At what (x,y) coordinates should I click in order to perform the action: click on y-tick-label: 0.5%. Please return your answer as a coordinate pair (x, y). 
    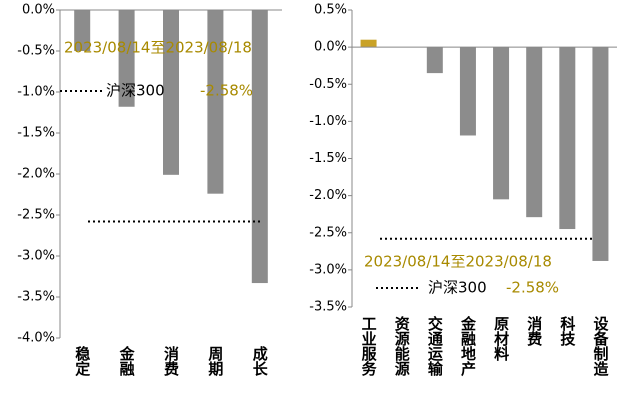
    Looking at the image, I should click on (330, 10).